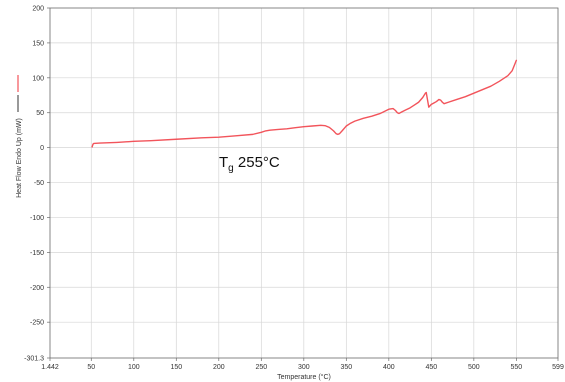  Describe the element at coordinates (38, 78) in the screenshot. I see `y-tick-label: 100` at that location.